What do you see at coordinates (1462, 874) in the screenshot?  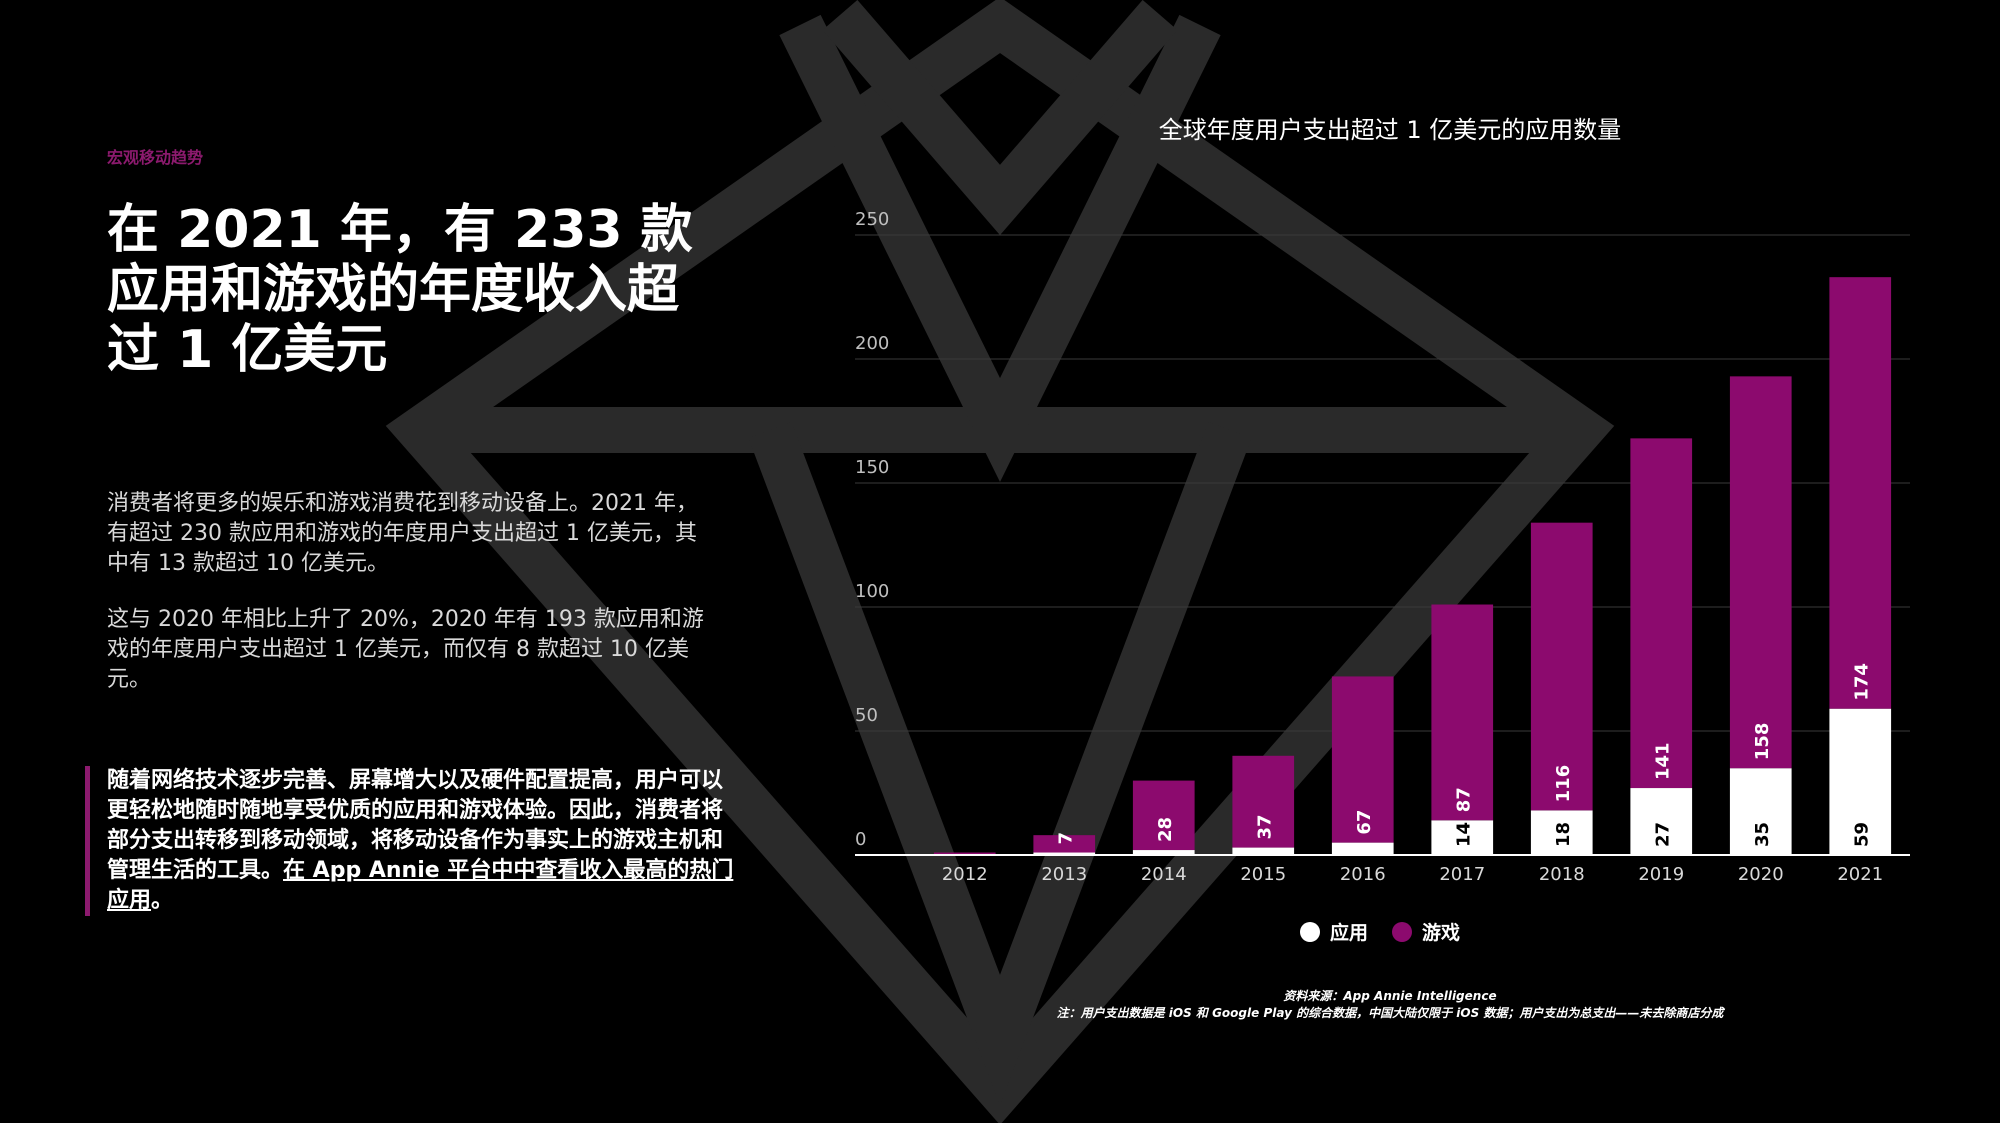 I see `x-tick-label: 2017` at bounding box center [1462, 874].